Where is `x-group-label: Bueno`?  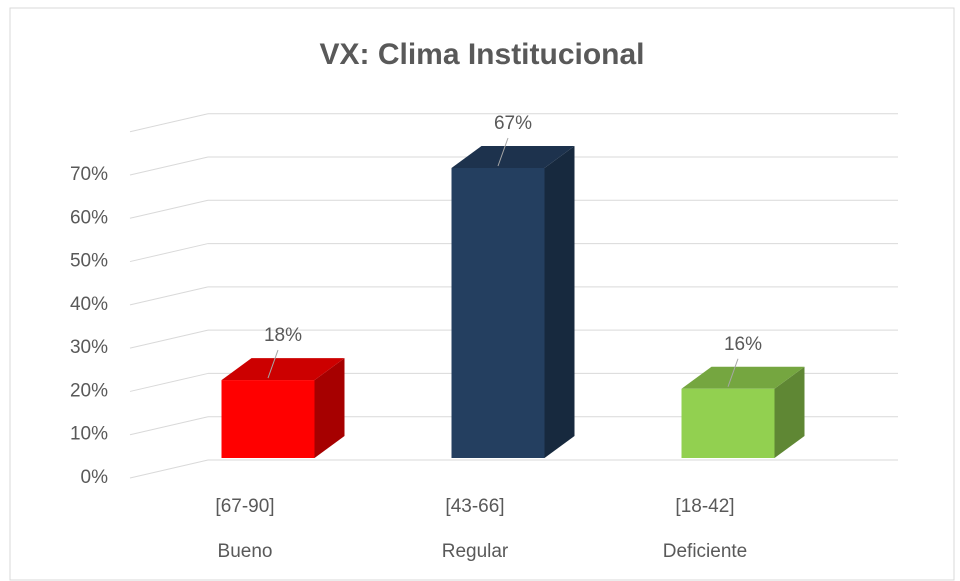 x-group-label: Bueno is located at coordinates (245, 551).